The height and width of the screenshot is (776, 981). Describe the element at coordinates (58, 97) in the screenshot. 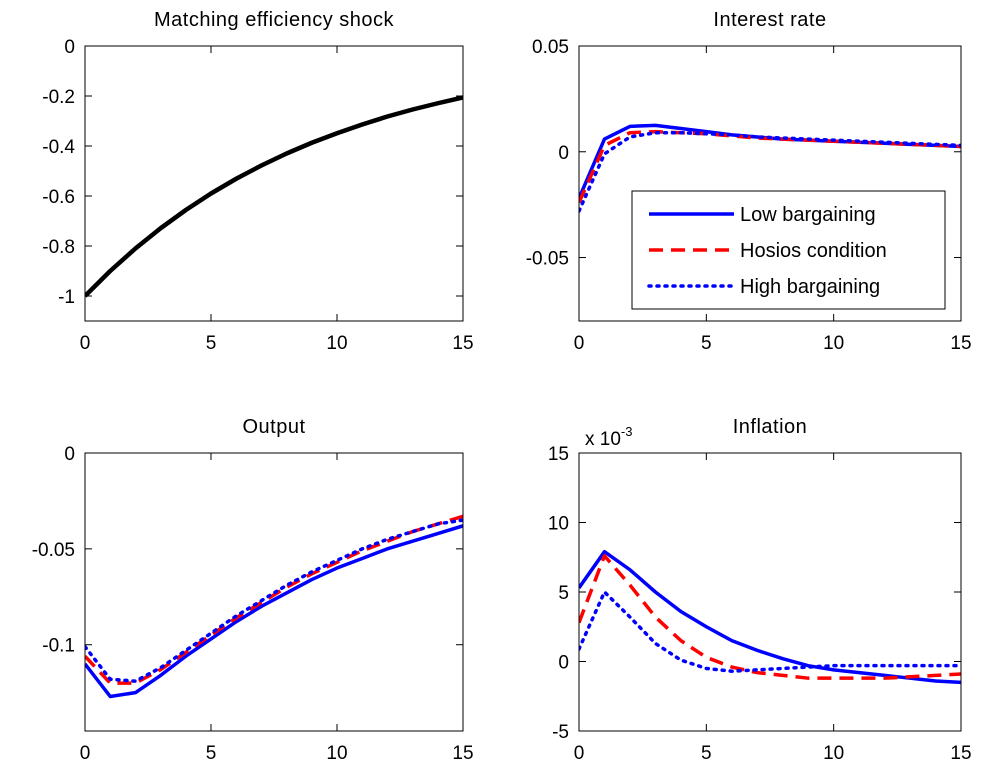

I see `y-tick-label: -0.2` at that location.